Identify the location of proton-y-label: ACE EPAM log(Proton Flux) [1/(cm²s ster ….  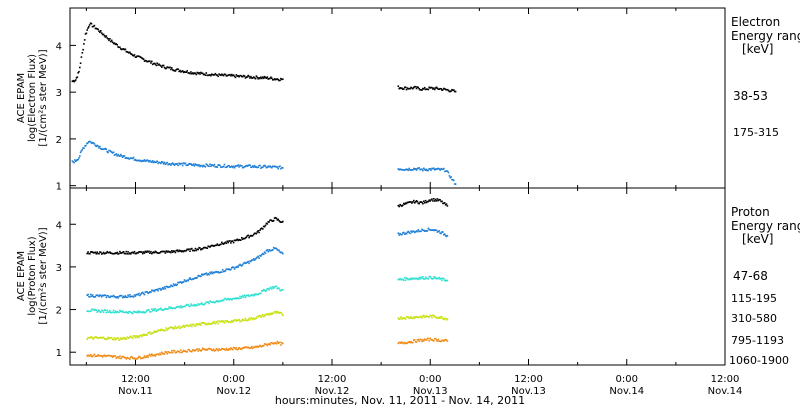
(32, 275).